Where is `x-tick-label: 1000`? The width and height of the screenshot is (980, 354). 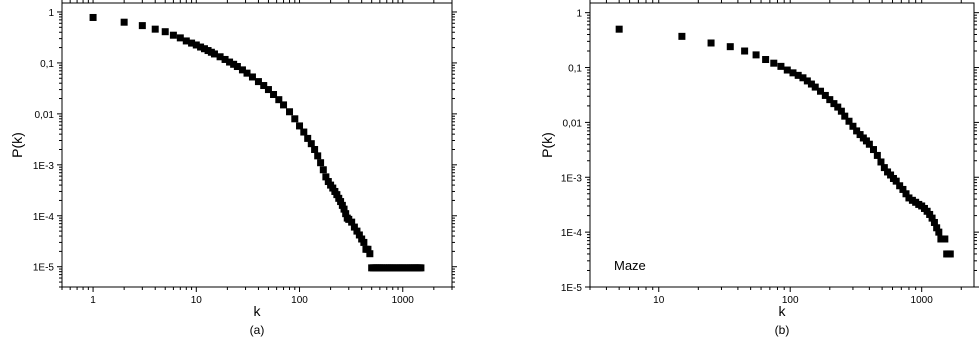 x-tick-label: 1000 is located at coordinates (922, 300).